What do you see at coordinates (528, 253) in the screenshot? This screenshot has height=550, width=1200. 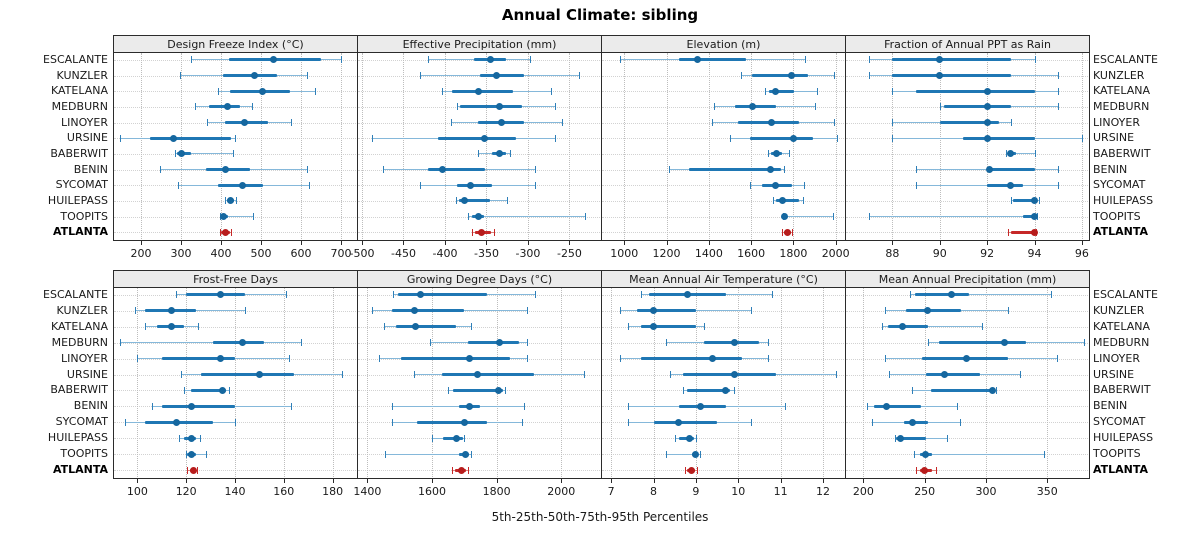 I see `axis-tick-label: -300` at bounding box center [528, 253].